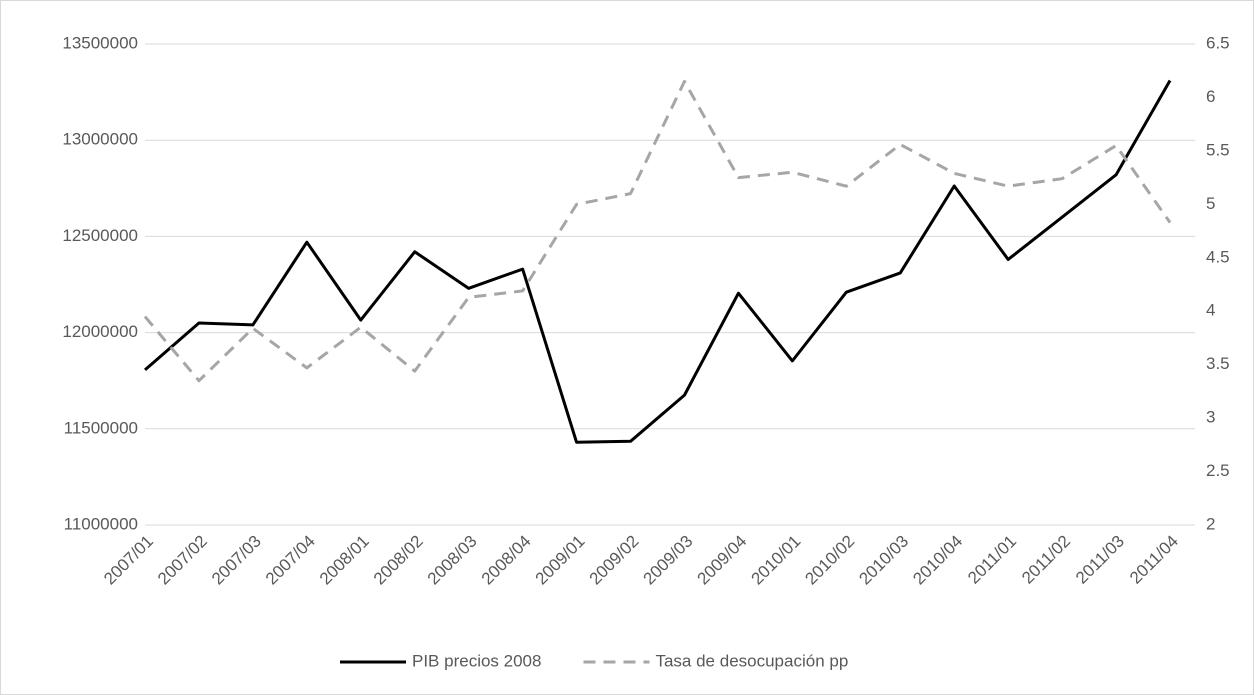 The height and width of the screenshot is (695, 1254). Describe the element at coordinates (1218, 470) in the screenshot. I see `y2-tick-label: 2.5` at that location.